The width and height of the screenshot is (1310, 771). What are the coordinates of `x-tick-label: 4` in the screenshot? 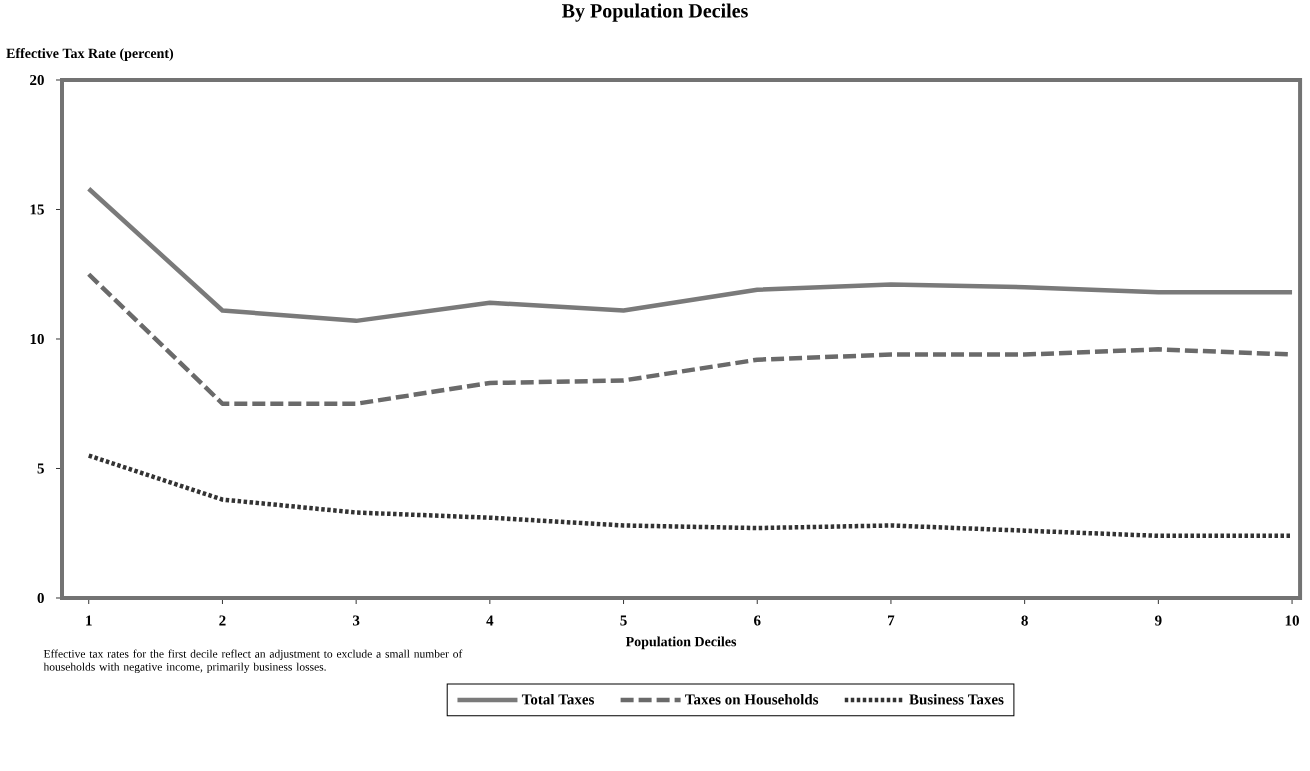 It's located at (490, 620).